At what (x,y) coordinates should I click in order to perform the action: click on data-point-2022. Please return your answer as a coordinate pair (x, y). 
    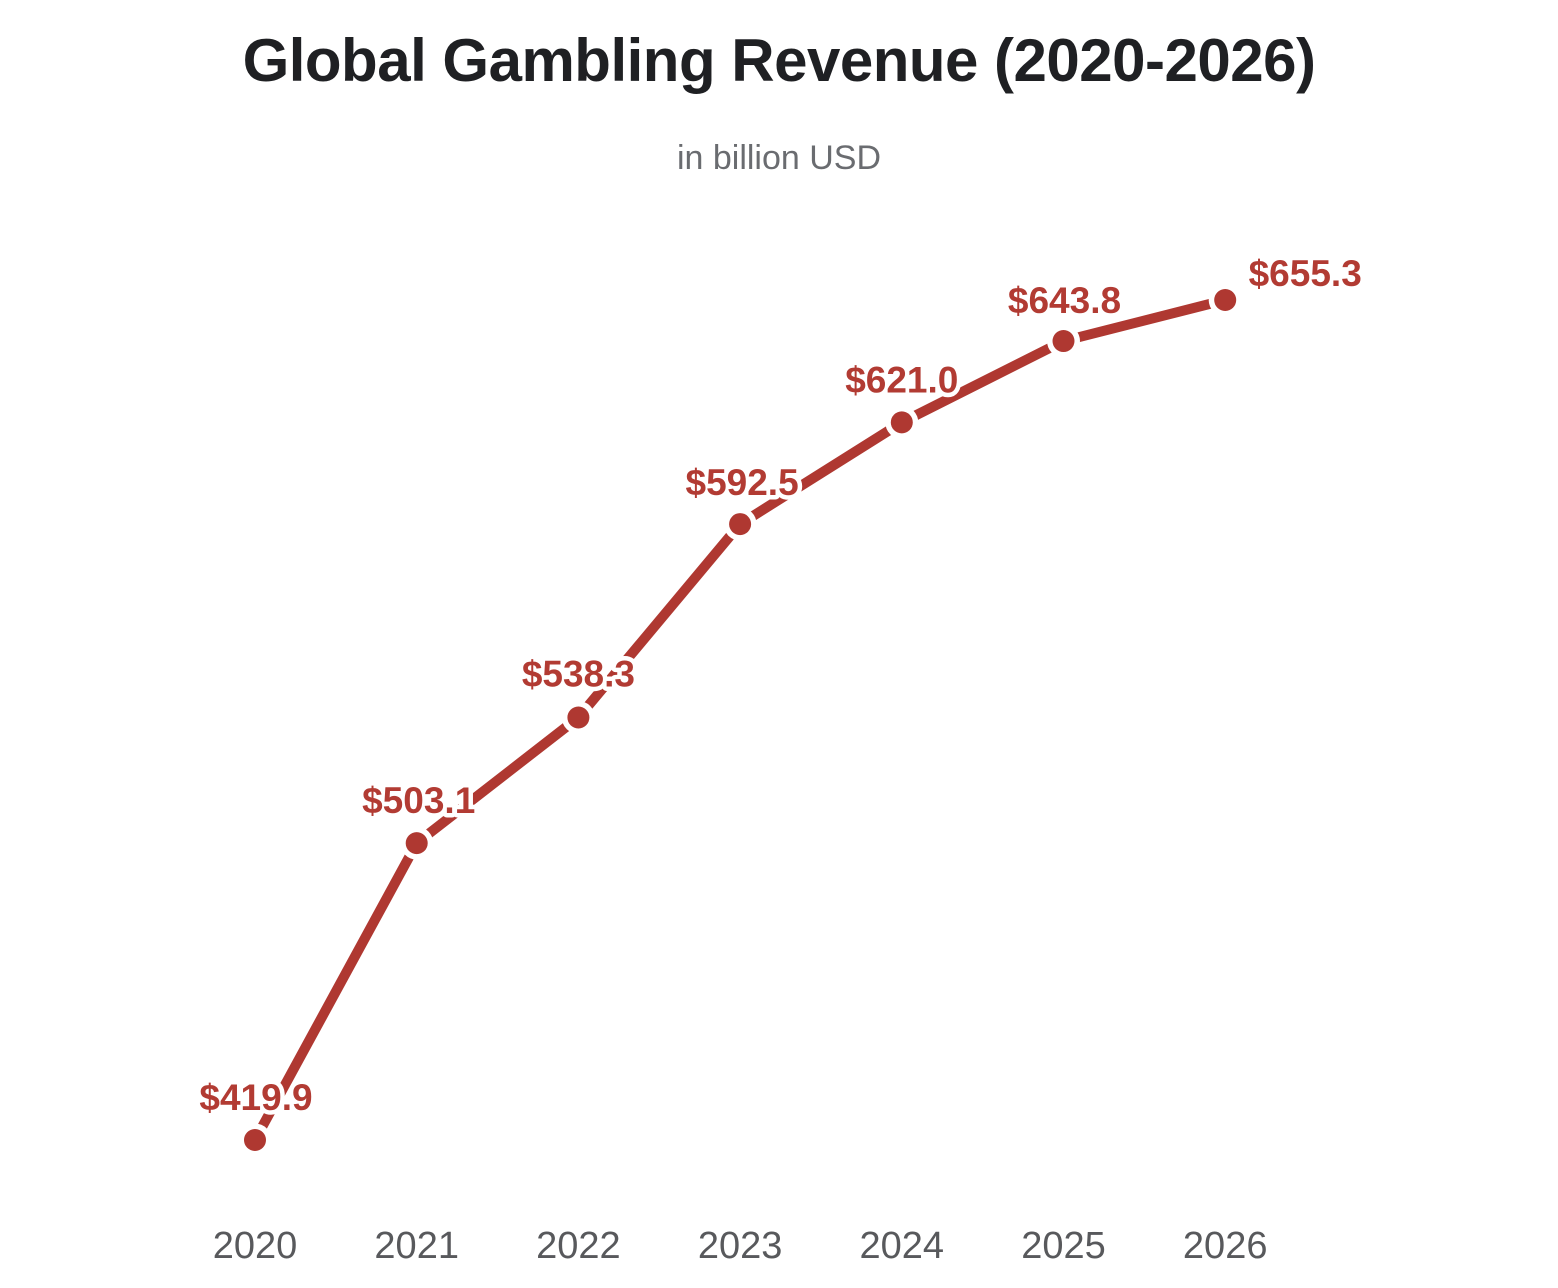
    Looking at the image, I should click on (578, 717).